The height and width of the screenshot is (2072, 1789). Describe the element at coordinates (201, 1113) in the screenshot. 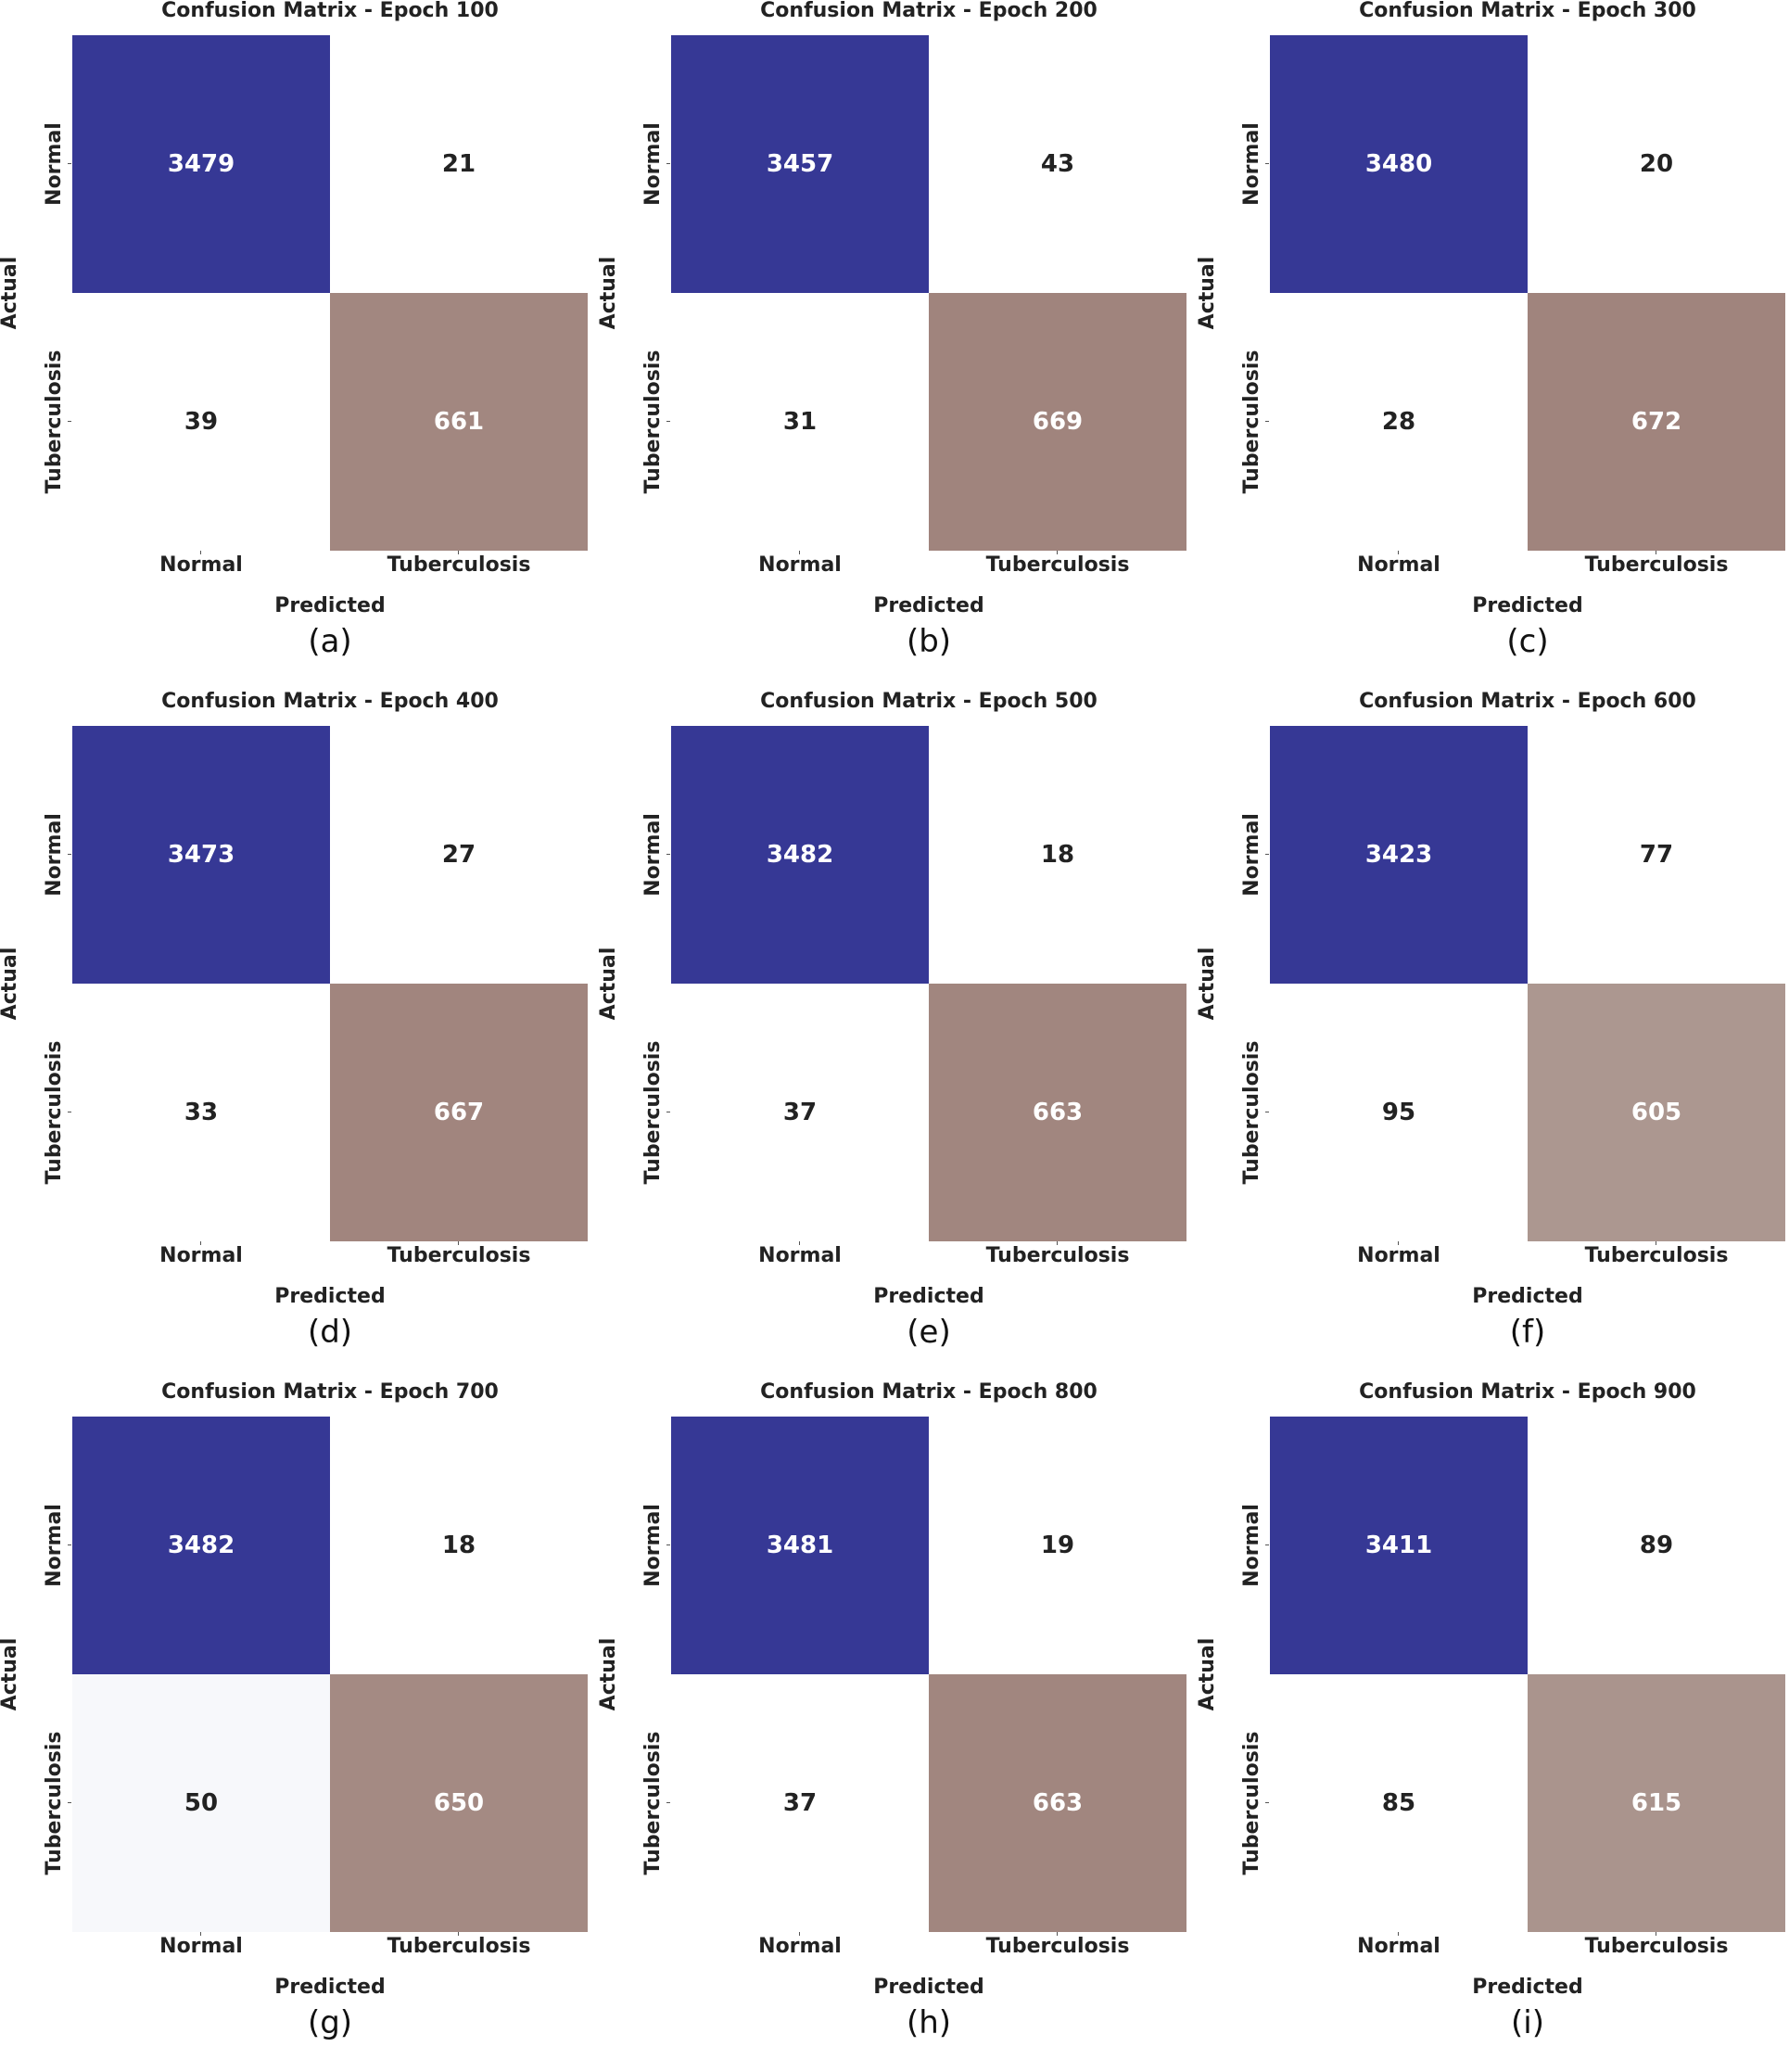

I see `heatmap-cell: 33` at that location.